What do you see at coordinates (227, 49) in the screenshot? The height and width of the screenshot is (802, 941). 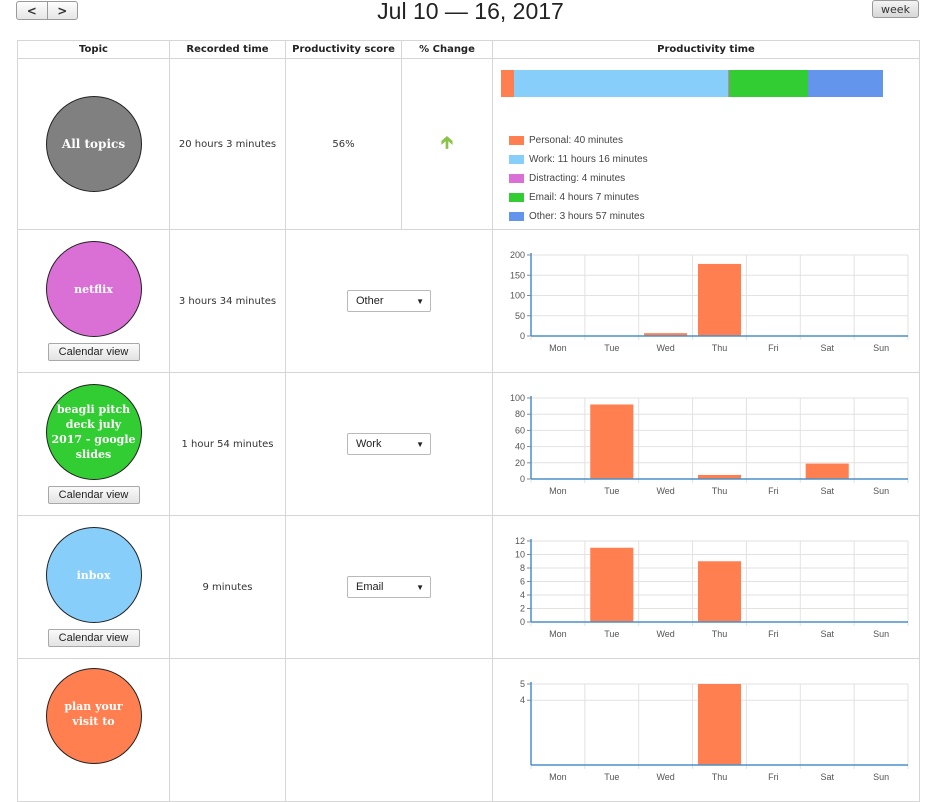 I see `col-recorded-time: Recorded time` at bounding box center [227, 49].